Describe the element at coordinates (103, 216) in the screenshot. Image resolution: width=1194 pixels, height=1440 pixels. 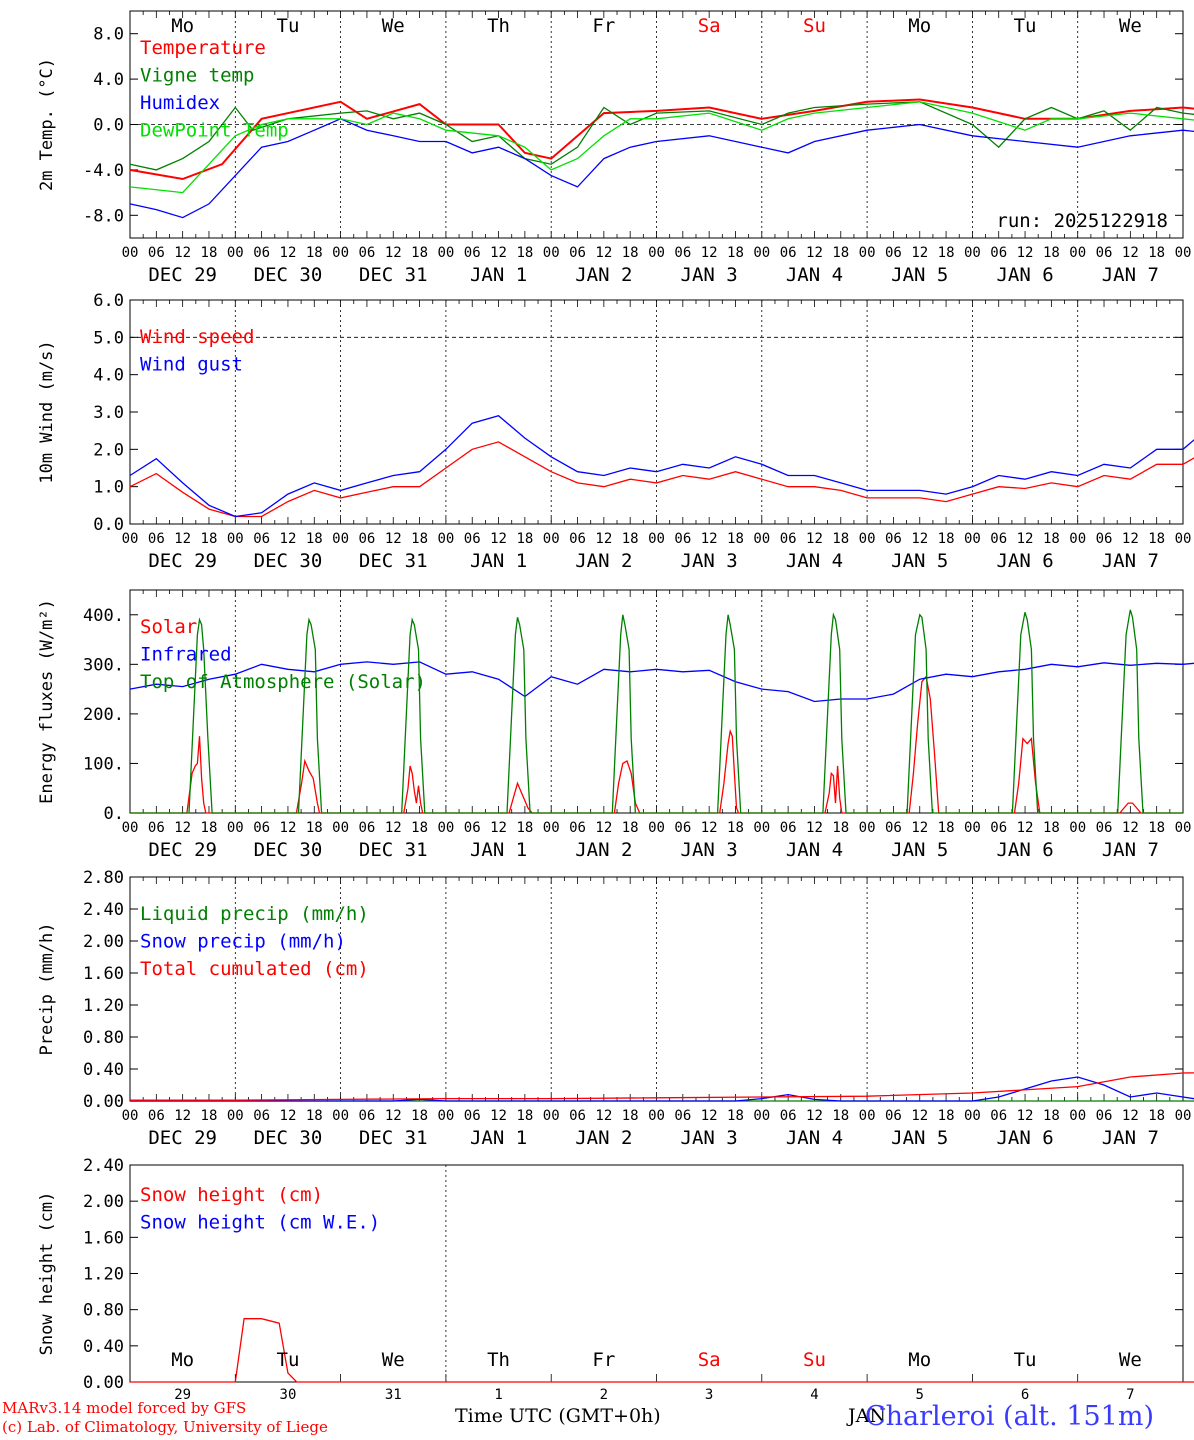
I see `y-tick-label: -8.0` at that location.